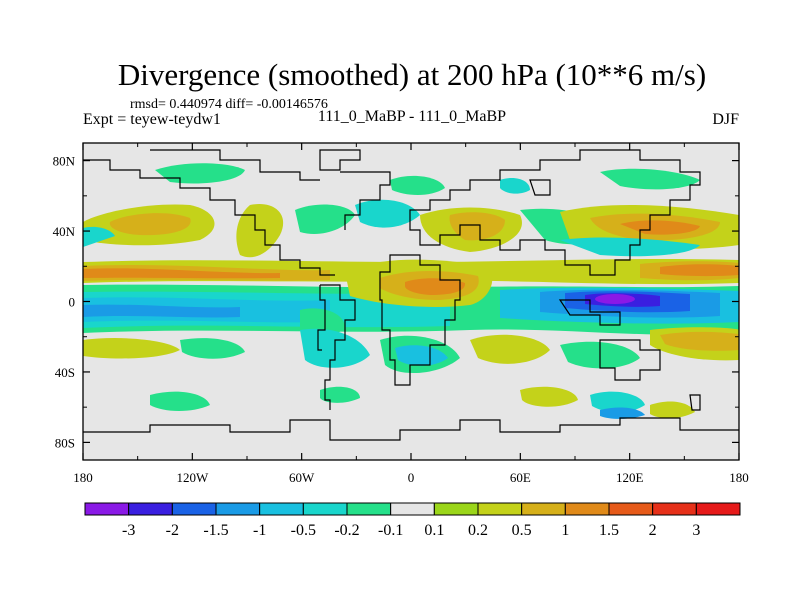 The height and width of the screenshot is (600, 800). Describe the element at coordinates (259, 530) in the screenshot. I see `colorbar-label: -1` at that location.